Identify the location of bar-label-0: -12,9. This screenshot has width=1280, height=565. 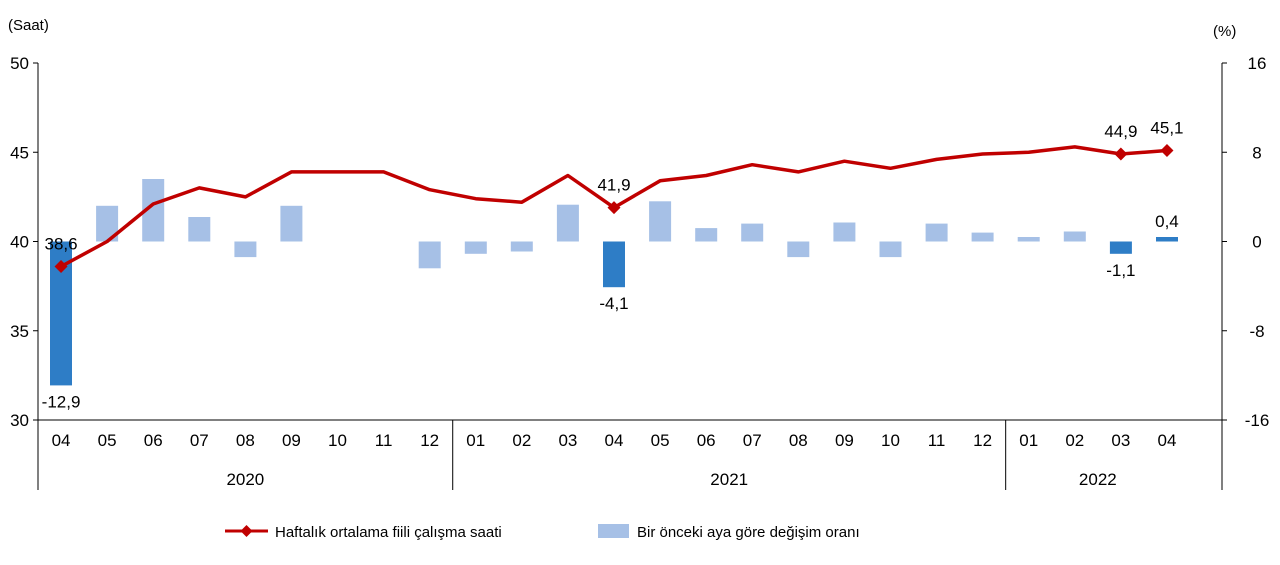
(61, 401).